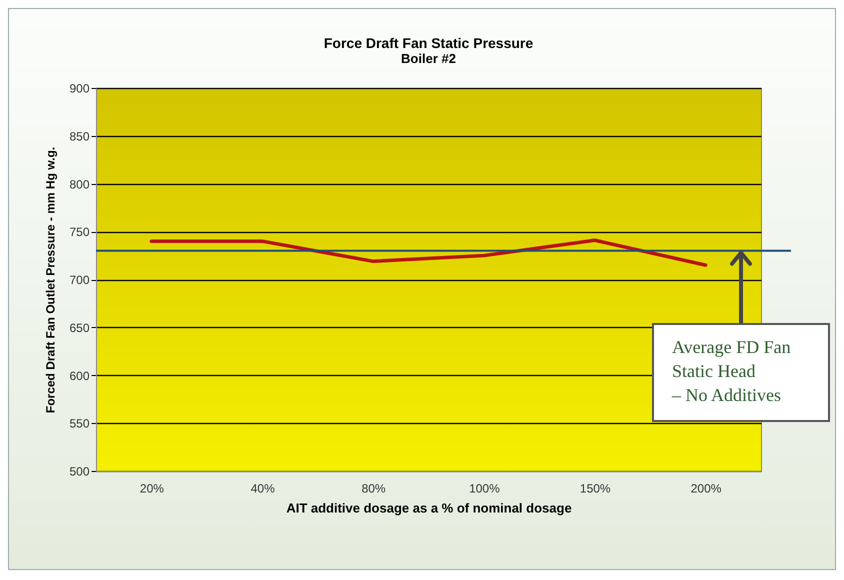 This screenshot has height=580, width=844. Describe the element at coordinates (429, 43) in the screenshot. I see `chart-title: Force Draft Fan Static Pressure` at that location.